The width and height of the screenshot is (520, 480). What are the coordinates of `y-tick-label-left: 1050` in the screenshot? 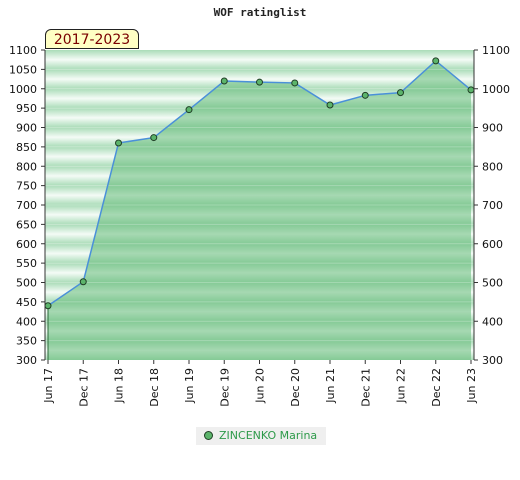 It's located at (23, 69).